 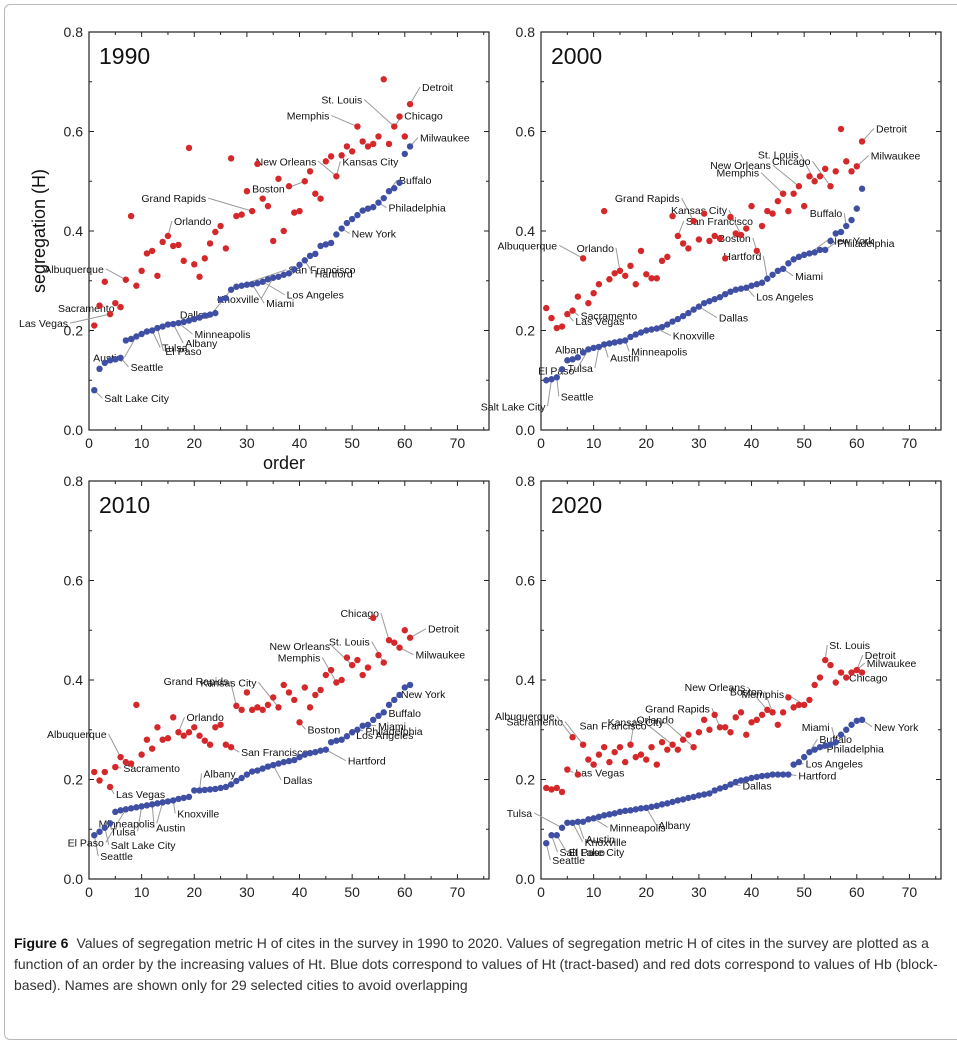 I want to click on x-tick-label: 60, so click(x=857, y=892).